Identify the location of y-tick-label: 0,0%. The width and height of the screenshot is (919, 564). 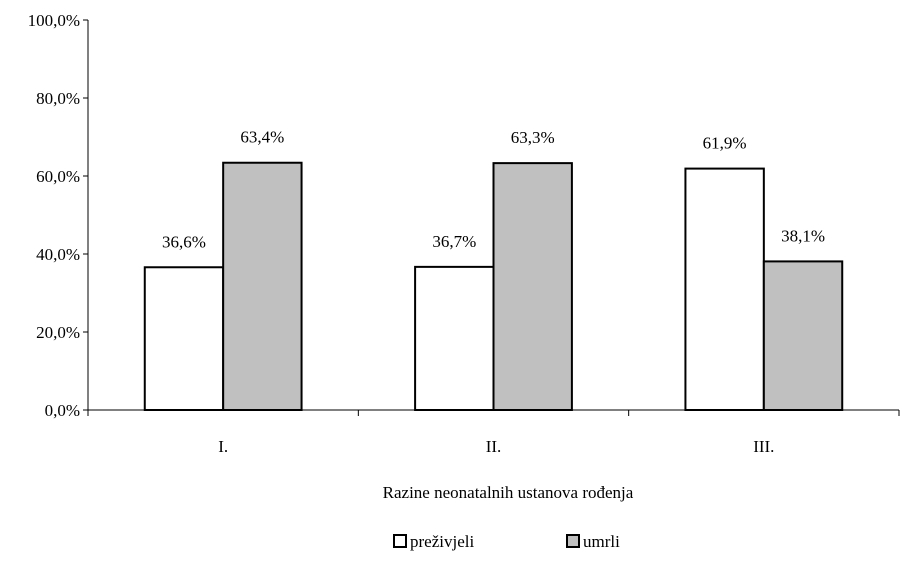
(62, 410).